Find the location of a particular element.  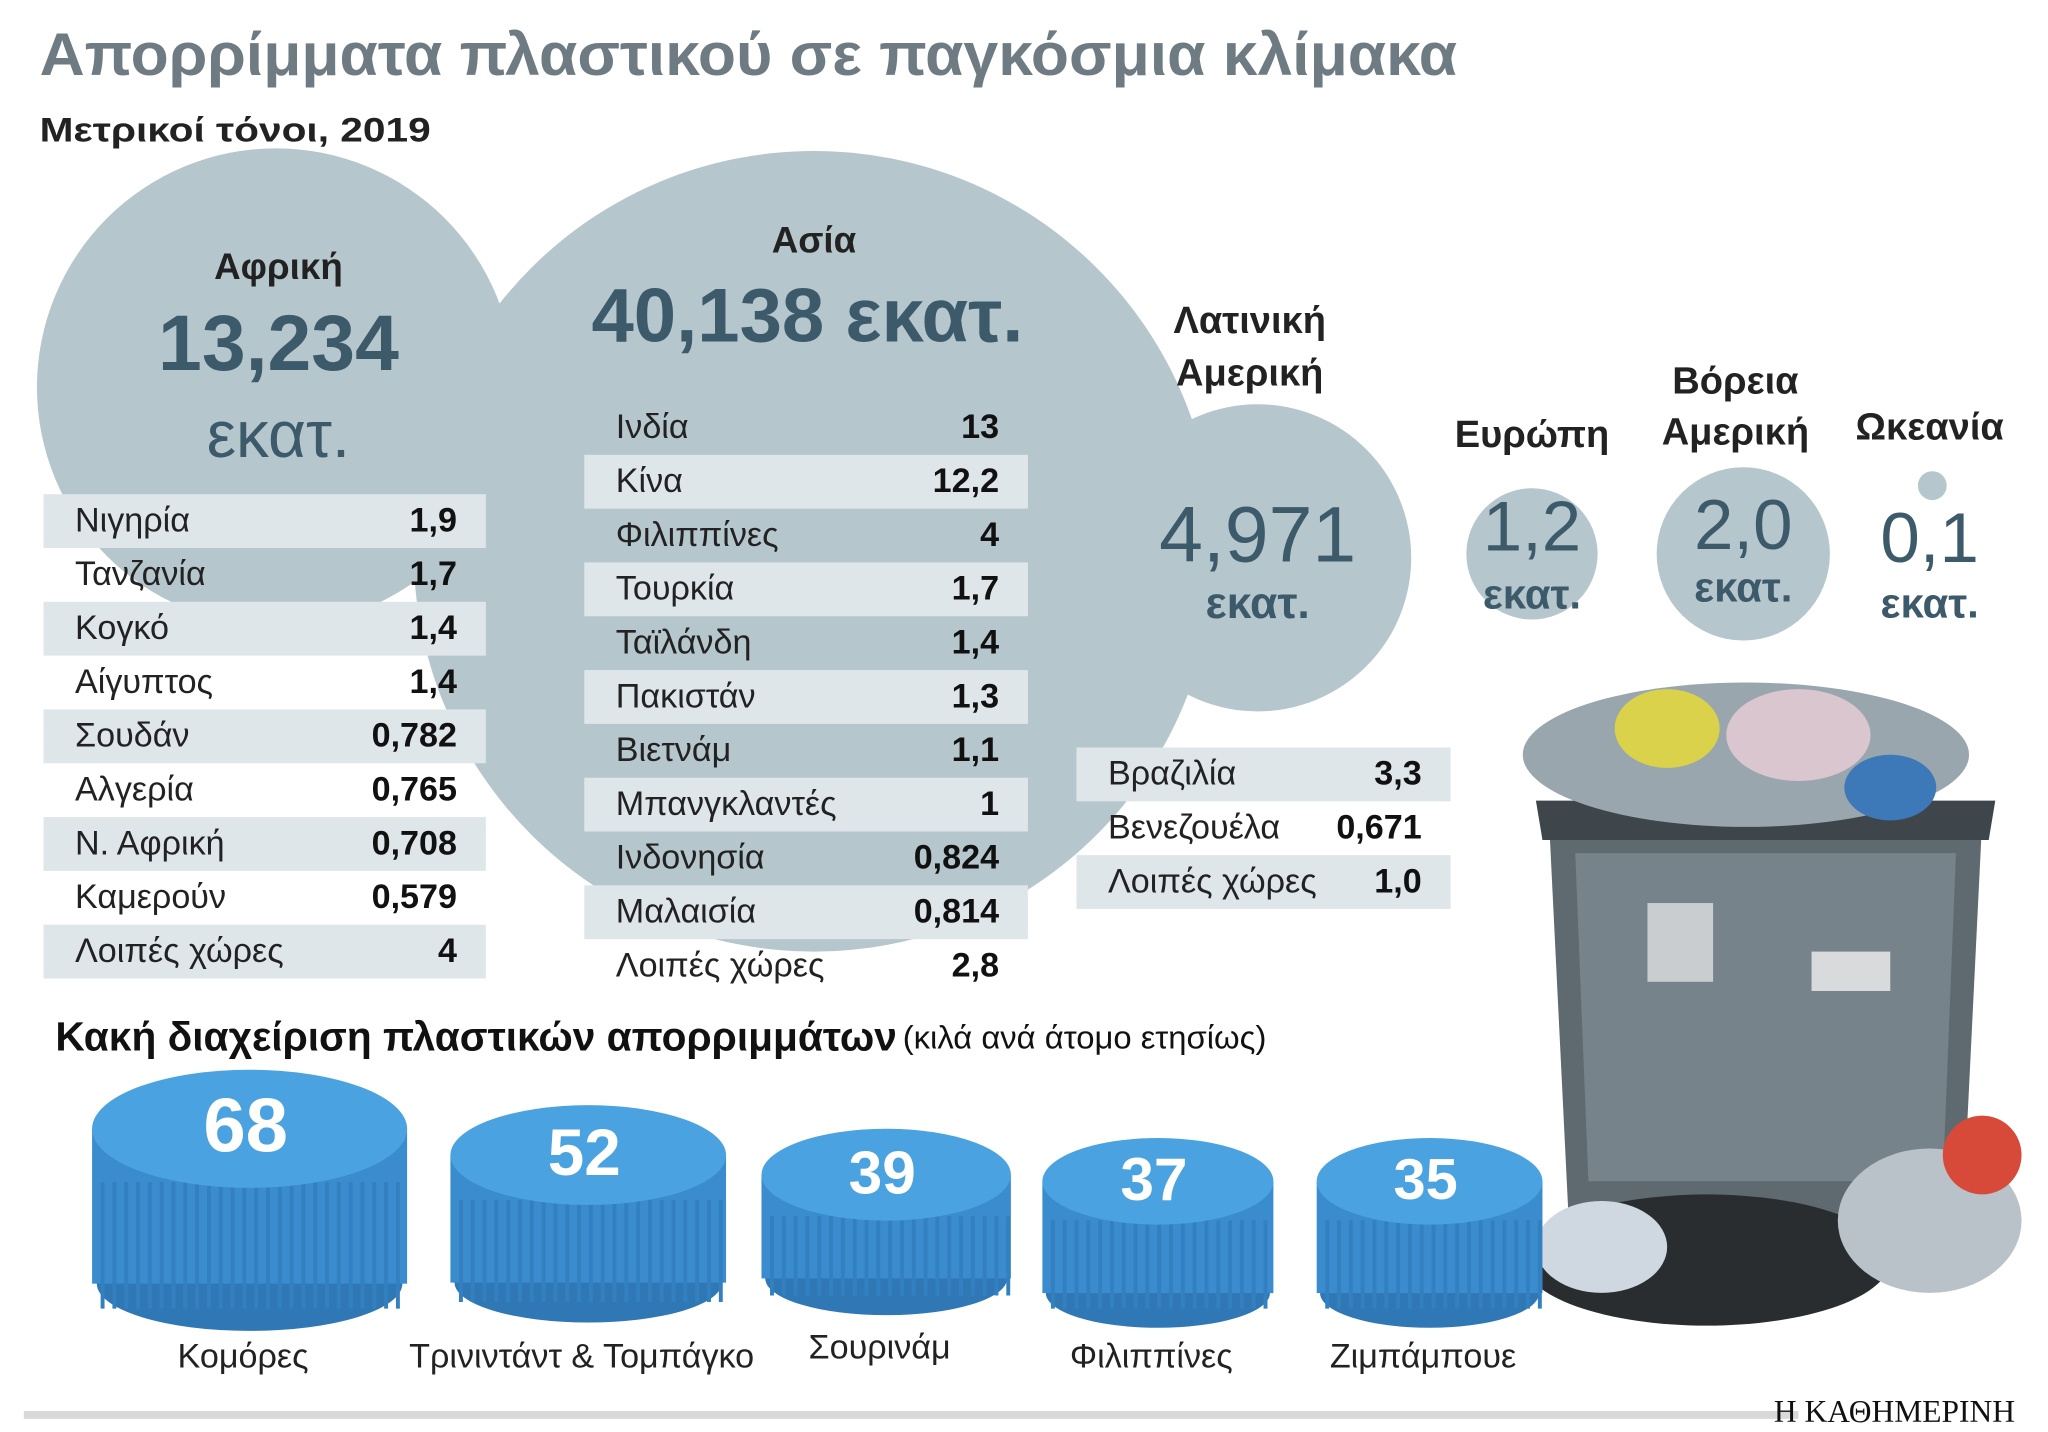

region-name: Λατινική is located at coordinates (1250, 321).